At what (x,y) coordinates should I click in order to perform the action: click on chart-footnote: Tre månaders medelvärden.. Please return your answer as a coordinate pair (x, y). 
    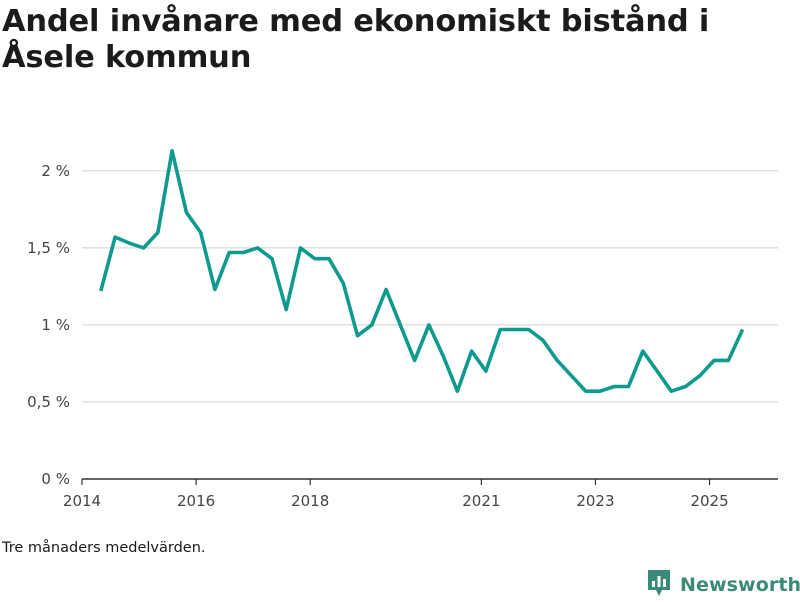
    Looking at the image, I should click on (104, 548).